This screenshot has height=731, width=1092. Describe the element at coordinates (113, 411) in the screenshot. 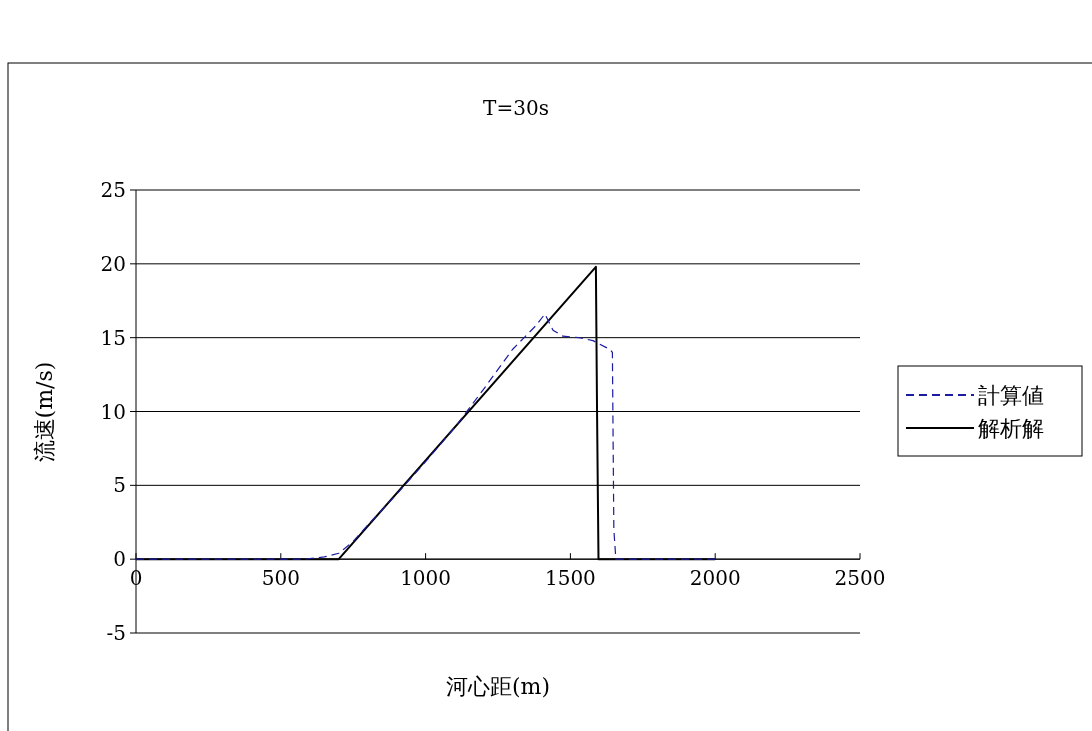

I see `y-tick-label: 10` at that location.